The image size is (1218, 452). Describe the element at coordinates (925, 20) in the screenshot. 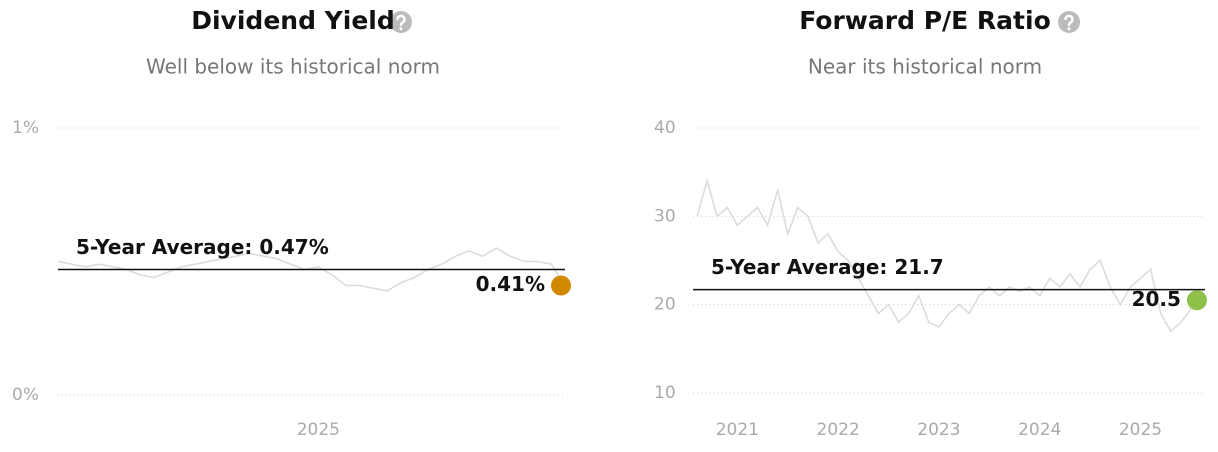

I see `chart-title: Forward P/E Ratio` at that location.